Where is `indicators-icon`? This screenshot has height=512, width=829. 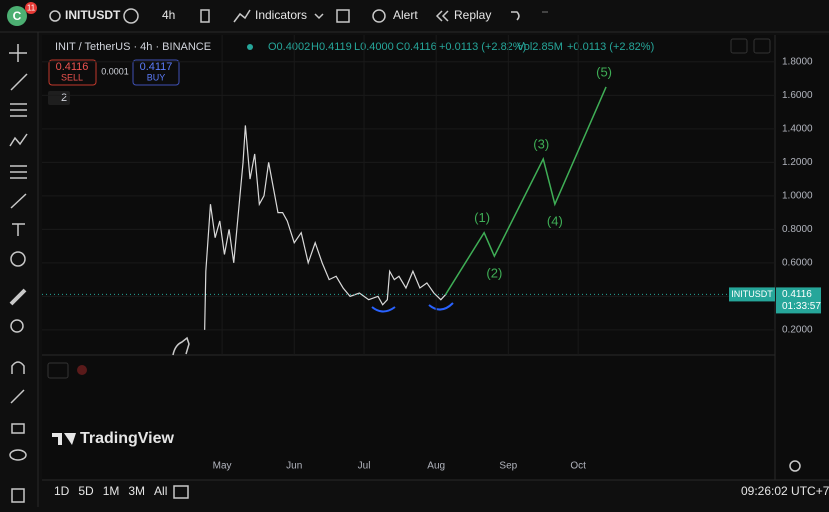 indicators-icon is located at coordinates (242, 16).